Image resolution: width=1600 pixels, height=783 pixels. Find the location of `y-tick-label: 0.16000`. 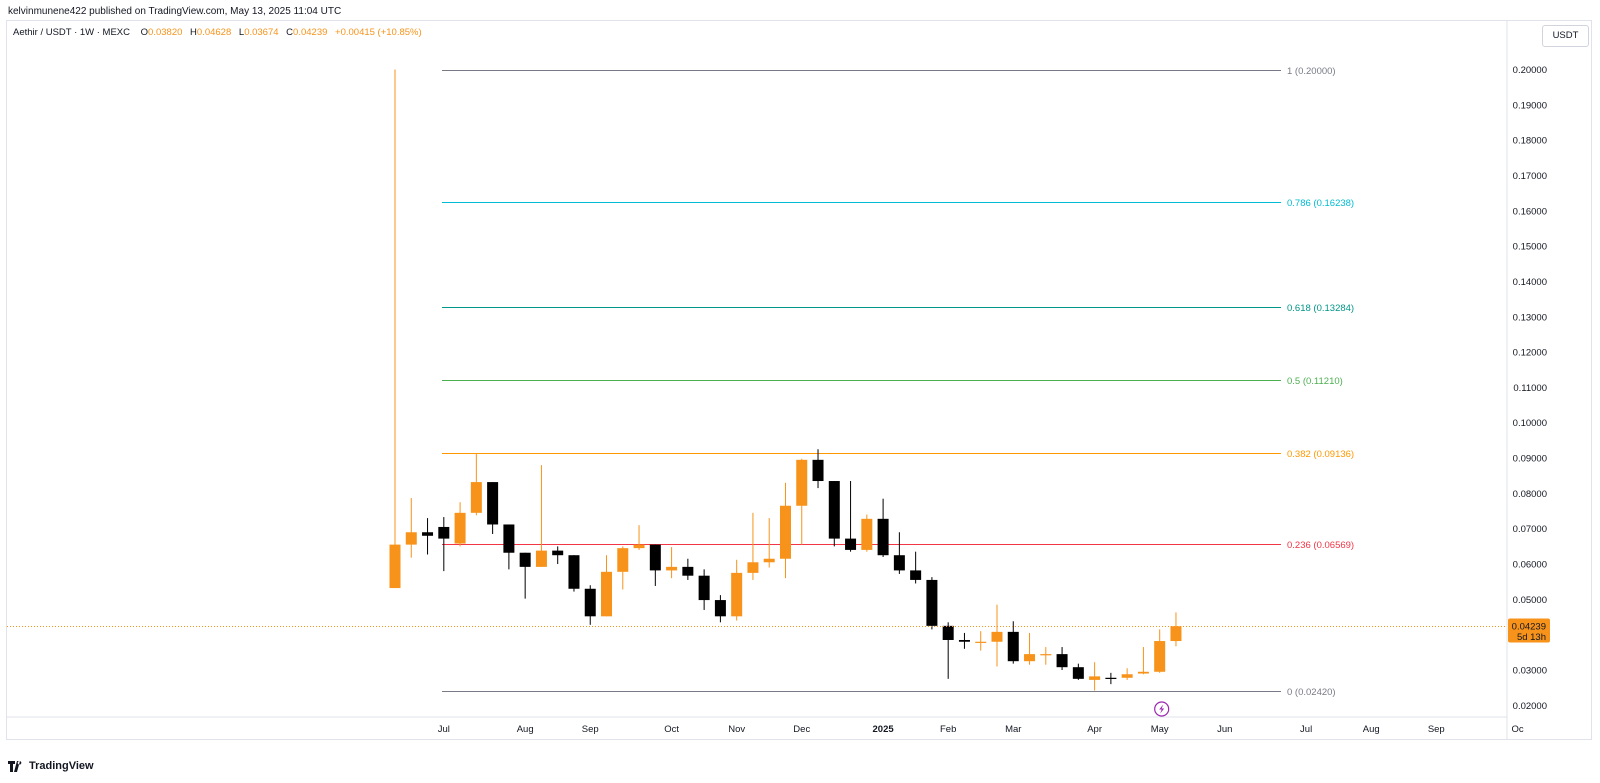

y-tick-label: 0.16000 is located at coordinates (1530, 211).